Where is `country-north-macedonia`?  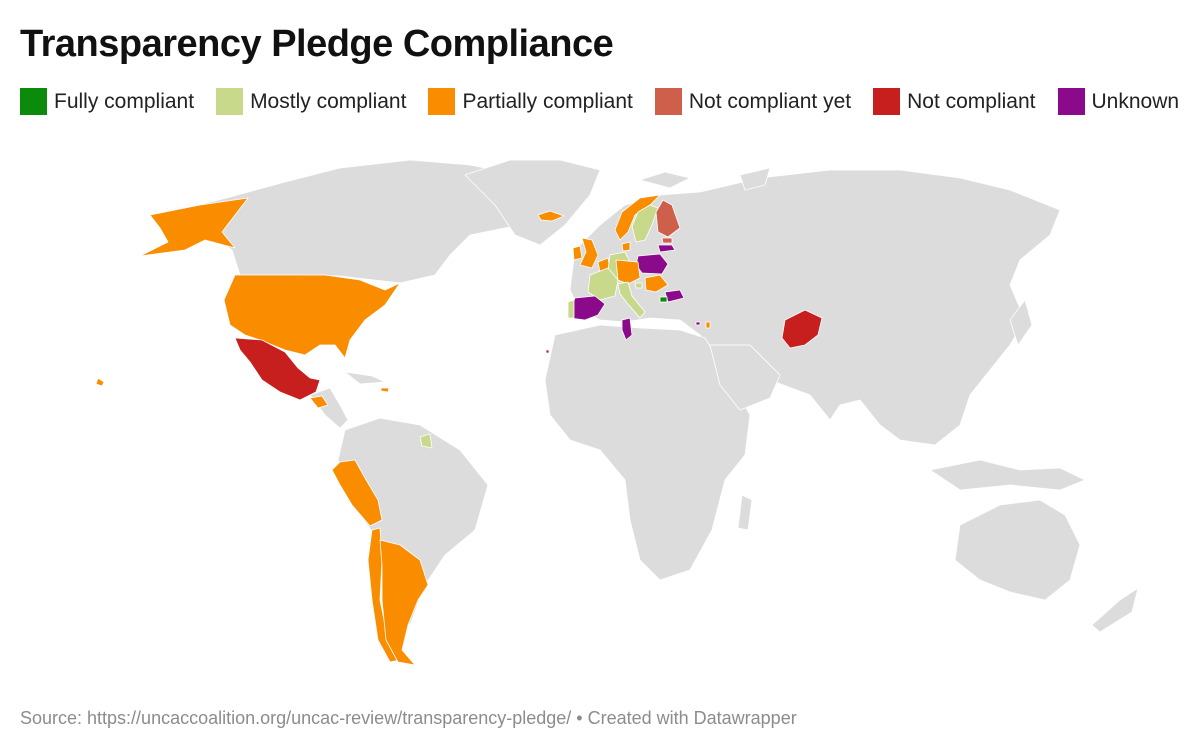 country-north-macedonia is located at coordinates (663, 299).